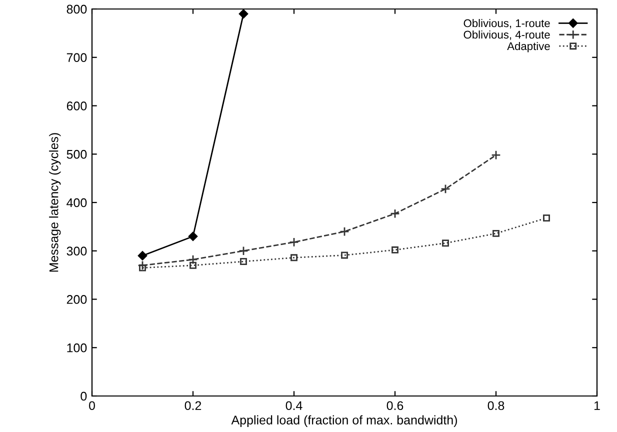 Image resolution: width=617 pixels, height=432 pixels. Describe the element at coordinates (83, 396) in the screenshot. I see `y-tick-label: 0` at that location.